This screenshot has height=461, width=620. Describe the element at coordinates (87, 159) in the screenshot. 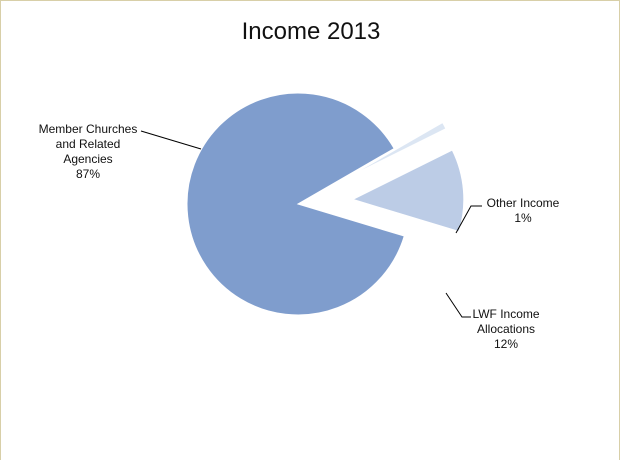

I see `slice-name-line: Agencies` at that location.